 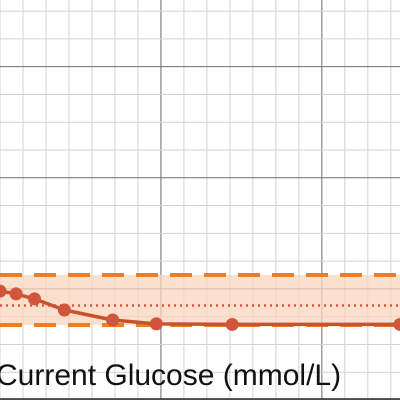 I want to click on series, so click(x=200, y=307).